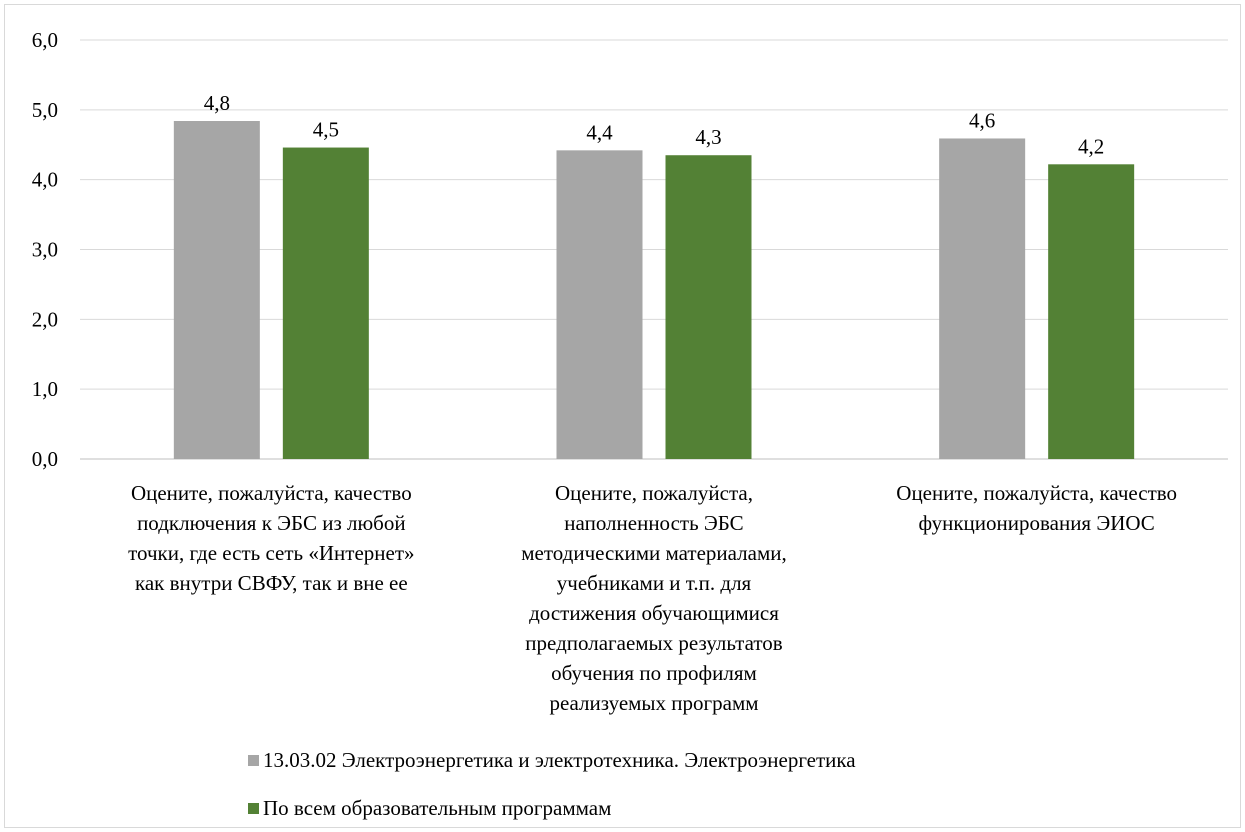 Image resolution: width=1245 pixels, height=832 pixels. Describe the element at coordinates (271, 553) in the screenshot. I see `category-label-line: точки, где есть сеть «Интернет»` at that location.